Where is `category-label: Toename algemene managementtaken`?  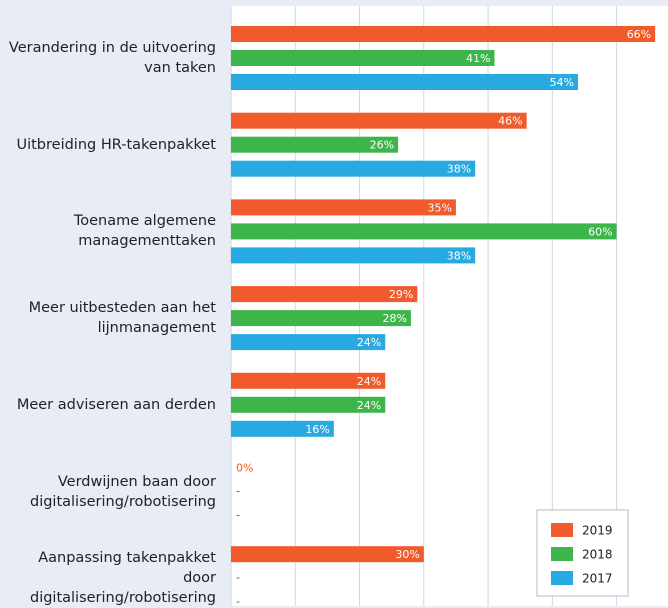 category-label: Toename algemene managementtaken is located at coordinates (144, 231).